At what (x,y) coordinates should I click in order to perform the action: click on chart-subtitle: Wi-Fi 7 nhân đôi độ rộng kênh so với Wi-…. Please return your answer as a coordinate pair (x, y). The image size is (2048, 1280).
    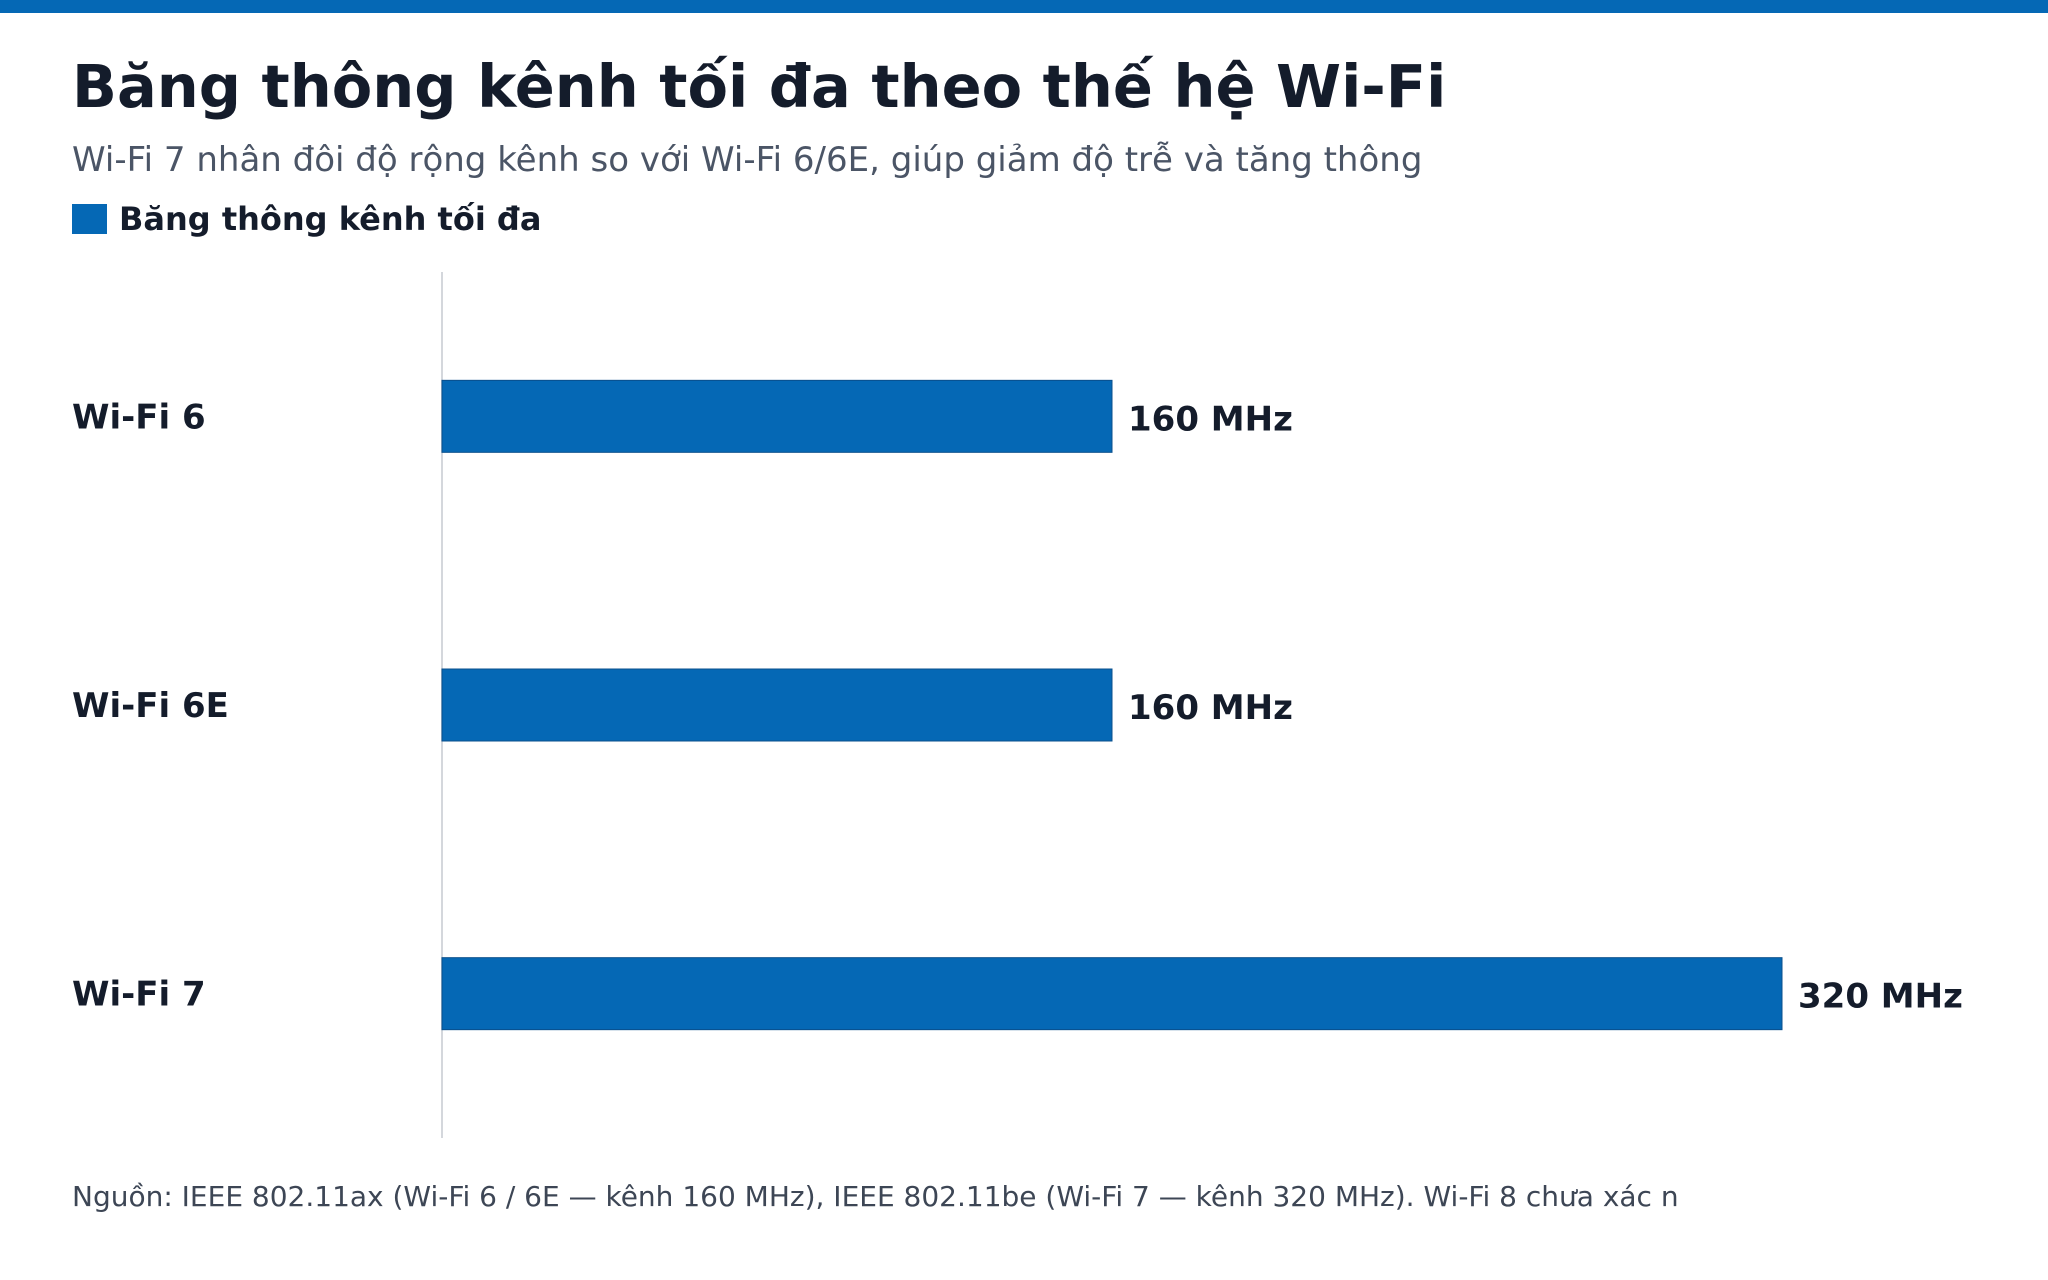
    Looking at the image, I should click on (747, 160).